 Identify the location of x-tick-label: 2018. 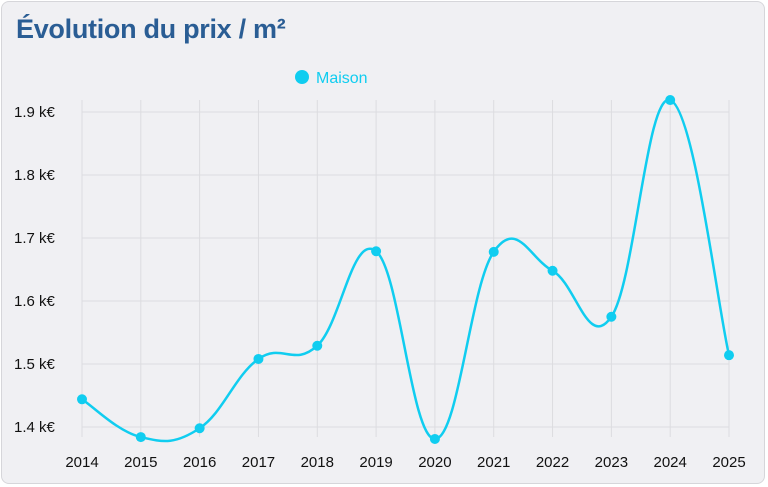
(317, 462).